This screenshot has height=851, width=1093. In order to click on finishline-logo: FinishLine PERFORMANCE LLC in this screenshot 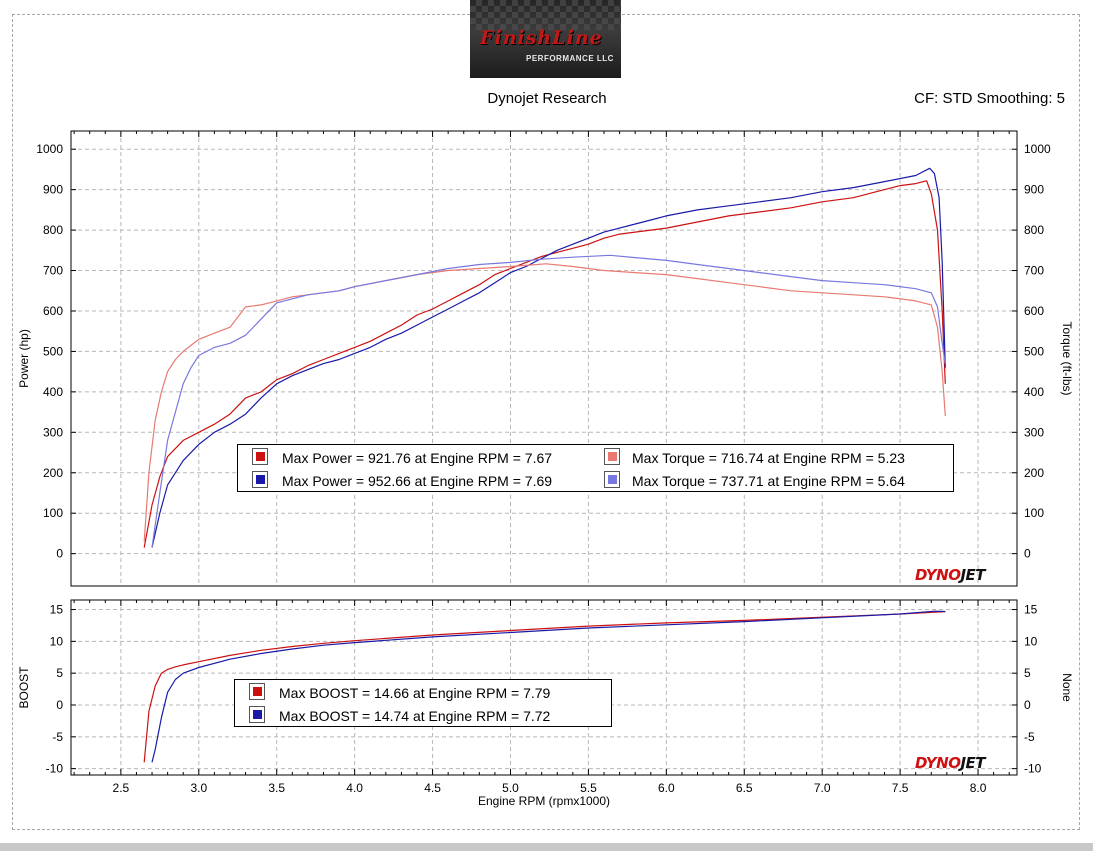, I will do `click(545, 39)`.